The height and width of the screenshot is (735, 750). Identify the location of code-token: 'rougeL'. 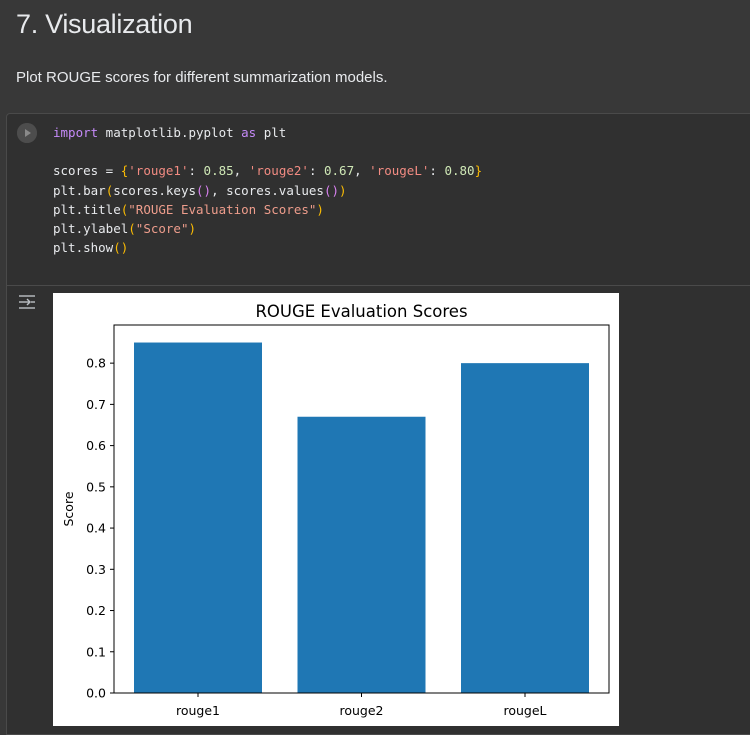
(399, 171).